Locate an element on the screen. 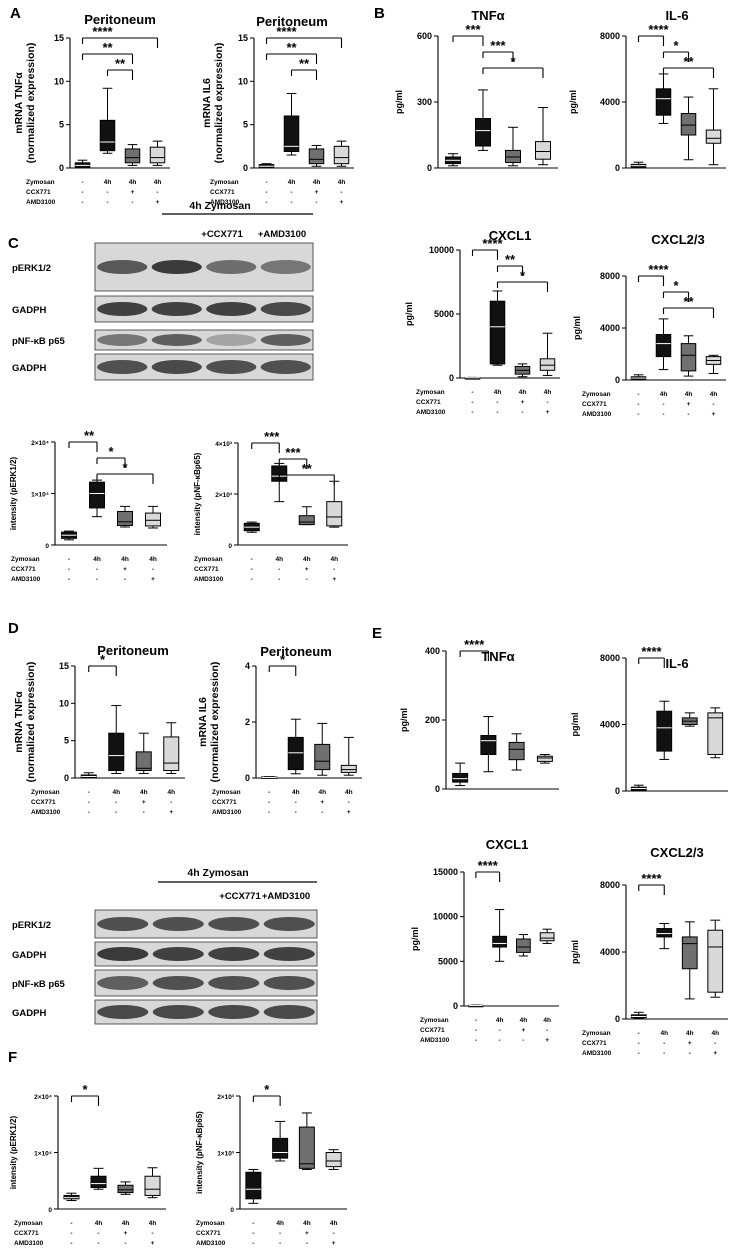  blot-row: GADPH is located at coordinates (165, 1012).